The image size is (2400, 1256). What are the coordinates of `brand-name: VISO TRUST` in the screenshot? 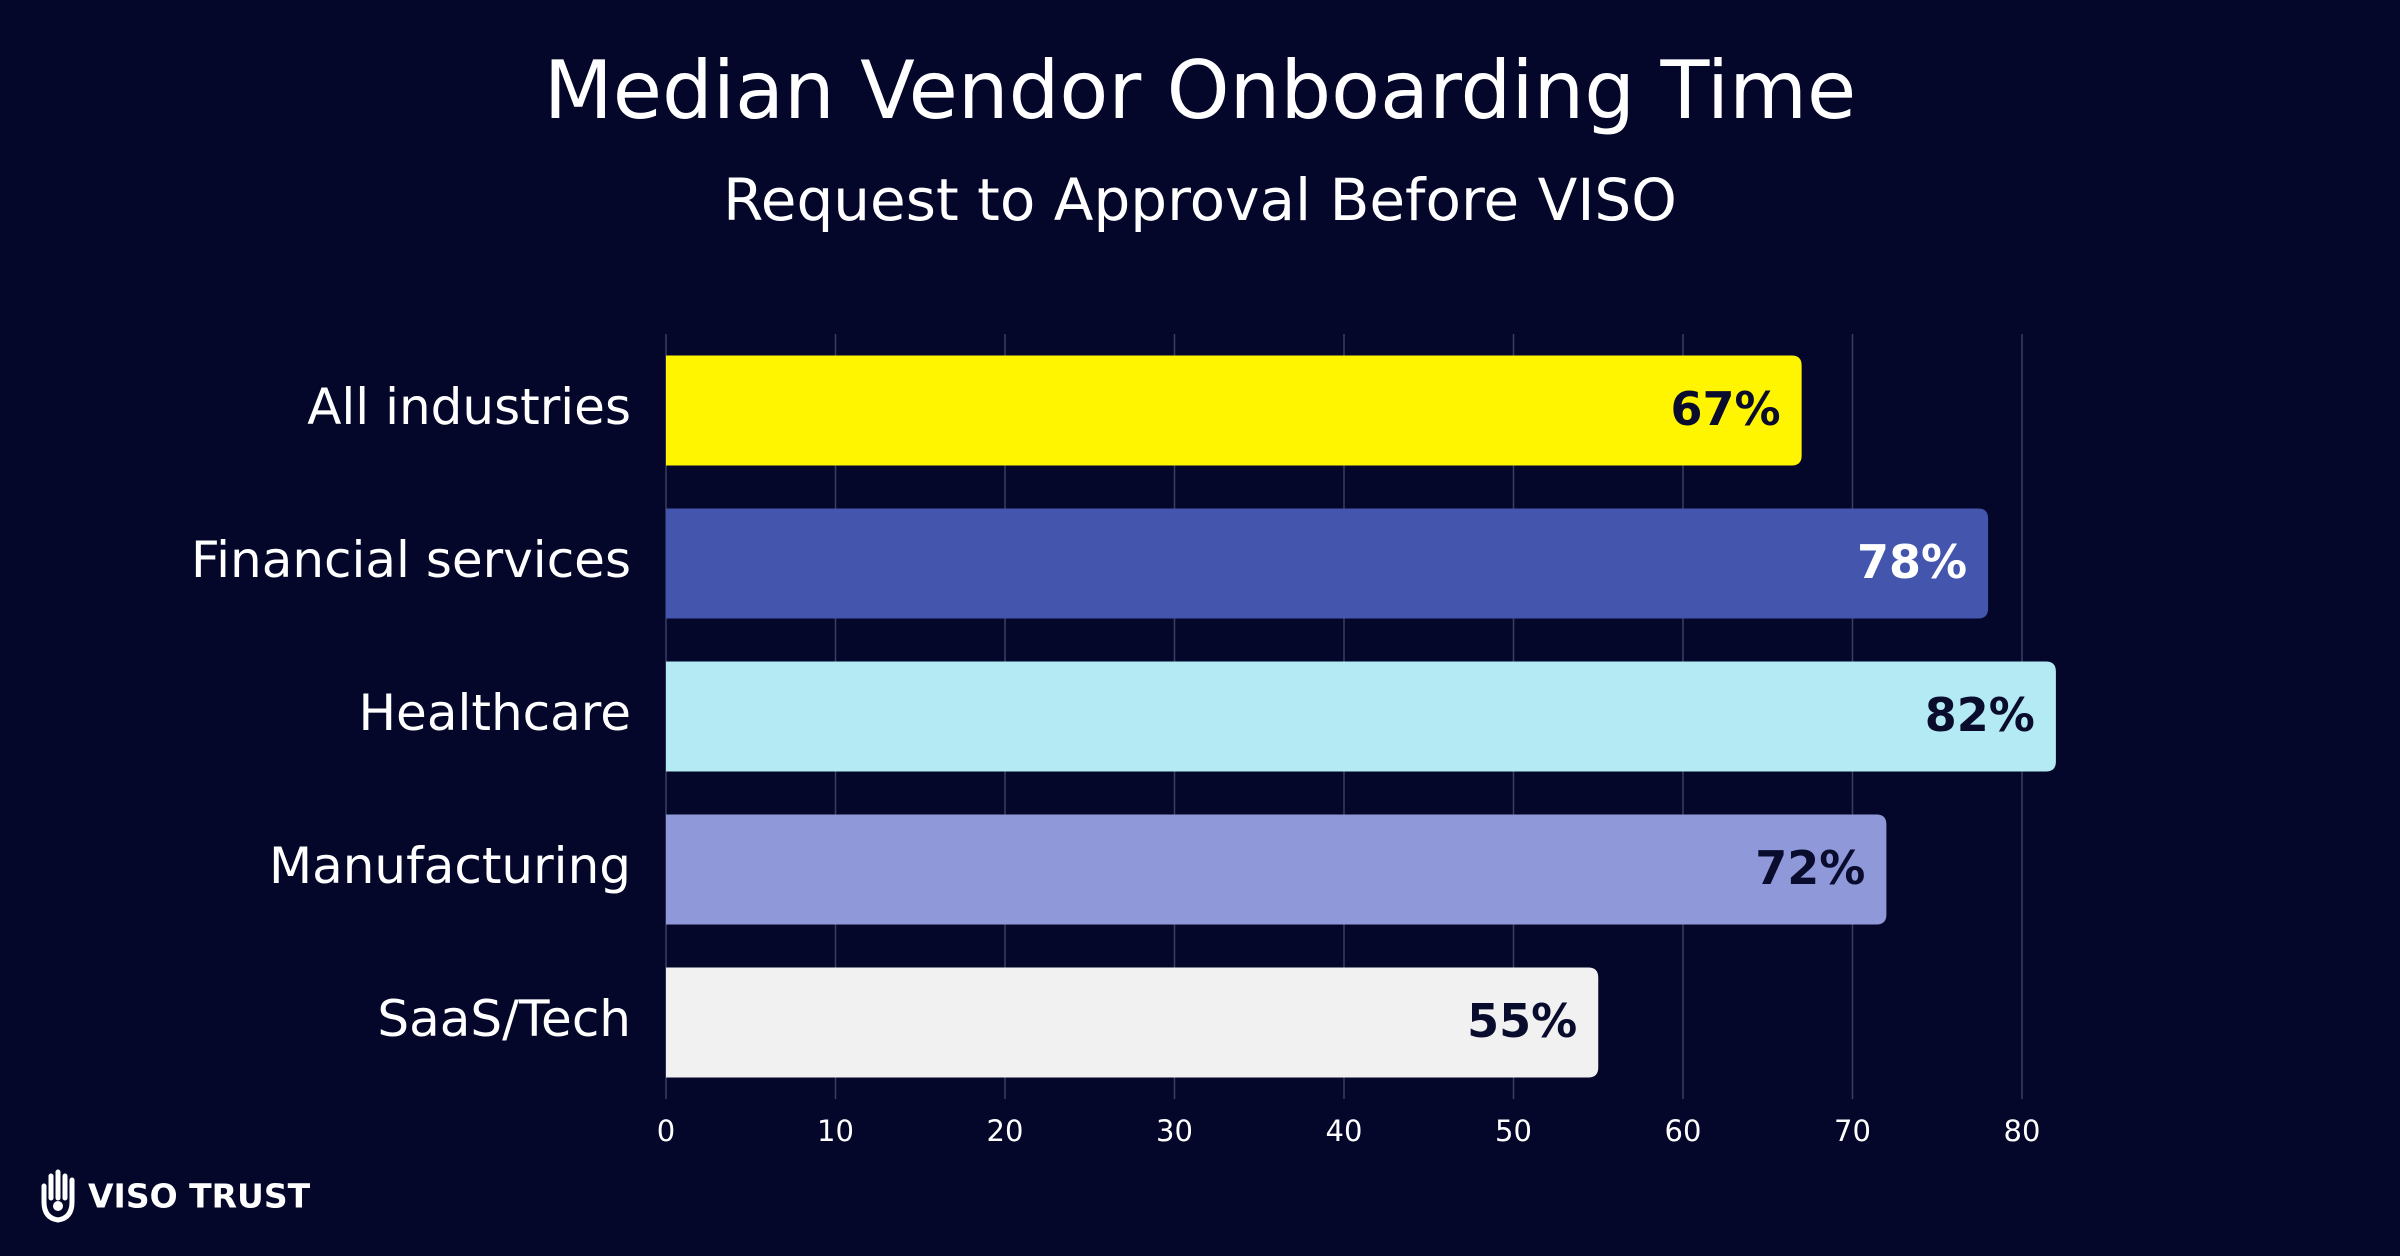 It's located at (199, 1196).